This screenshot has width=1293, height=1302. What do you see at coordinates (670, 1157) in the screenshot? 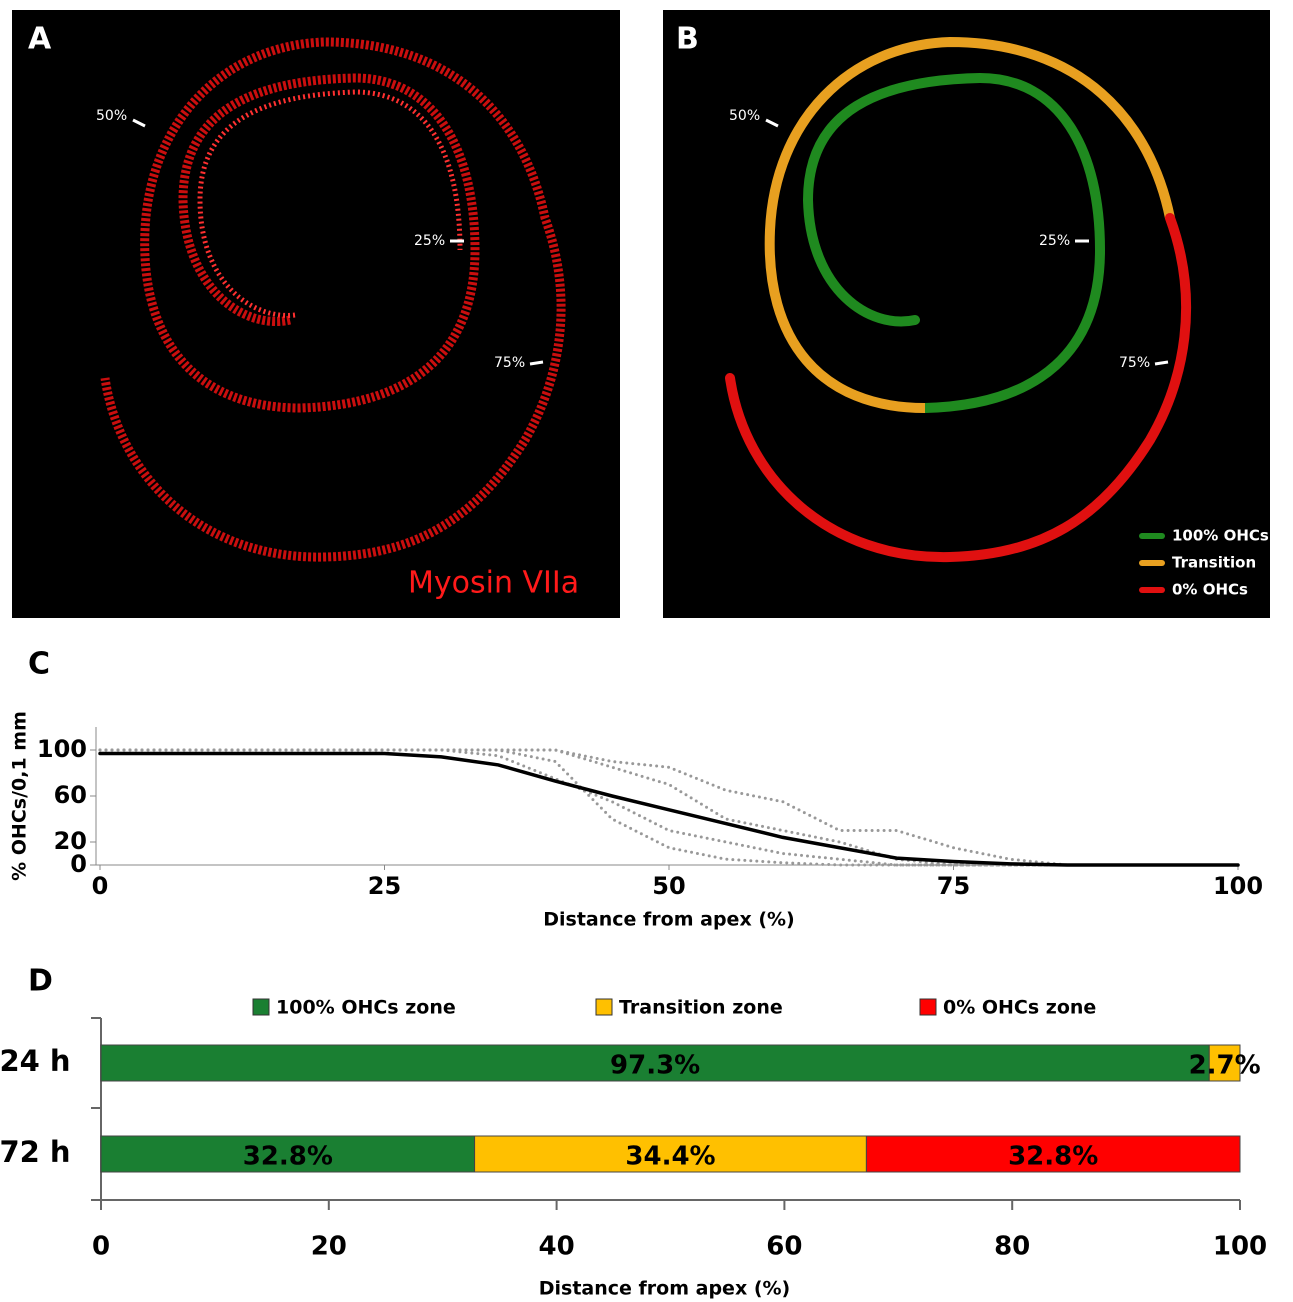
I see `data-label: 34.4%` at bounding box center [670, 1157].